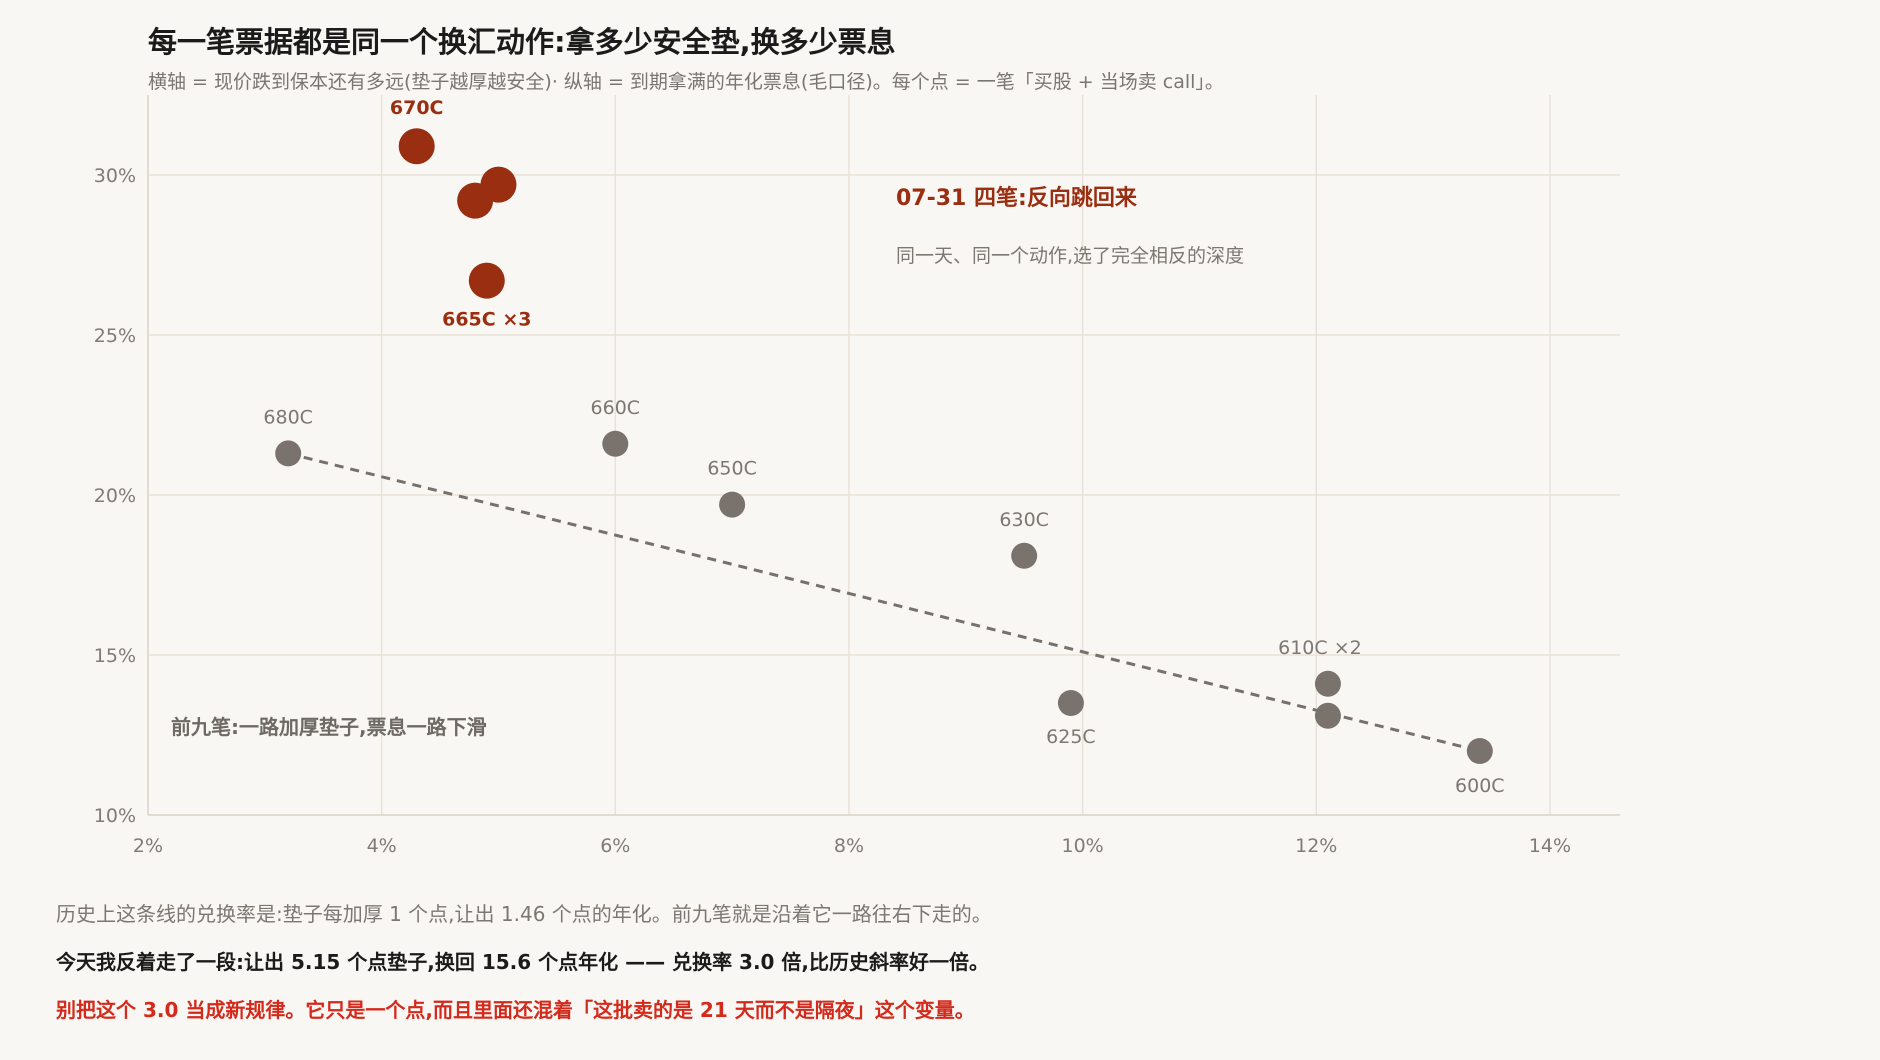 This screenshot has height=1060, width=1880. What do you see at coordinates (1082, 846) in the screenshot?
I see `x-tick-label: 10%` at bounding box center [1082, 846].